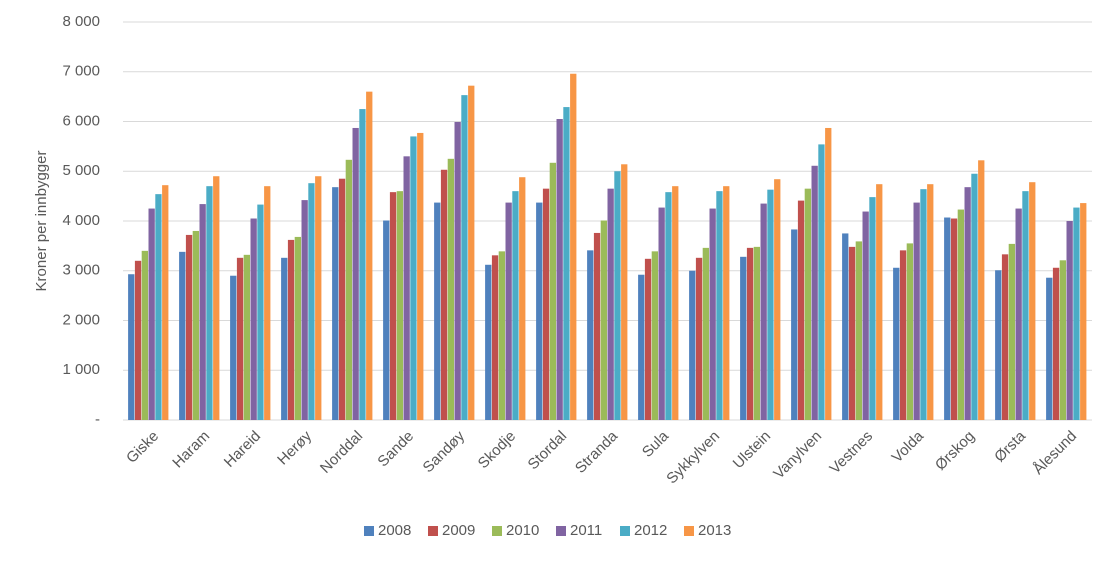 This screenshot has width=1113, height=562. I want to click on x-tick-label: Ørsta, so click(1010, 446).